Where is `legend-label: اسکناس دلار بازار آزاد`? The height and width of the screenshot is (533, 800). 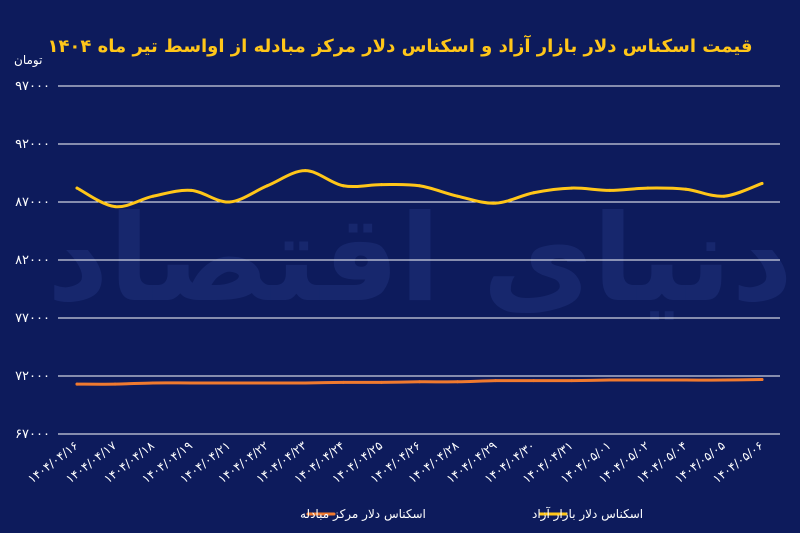
legend-label: اسکناس دلار بازار آزاد is located at coordinates (587, 514).